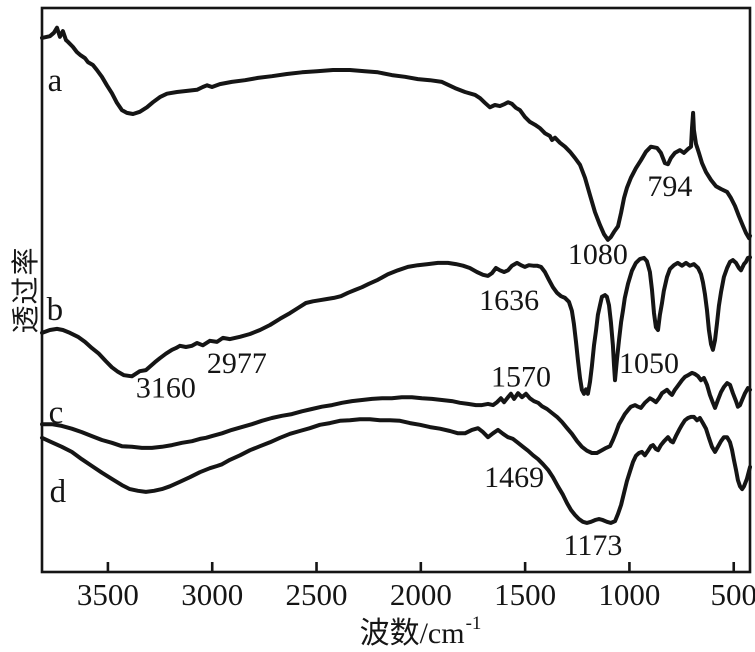  What do you see at coordinates (412, 633) in the screenshot?
I see `x-axis-label-text: 波数/cm` at bounding box center [412, 633].